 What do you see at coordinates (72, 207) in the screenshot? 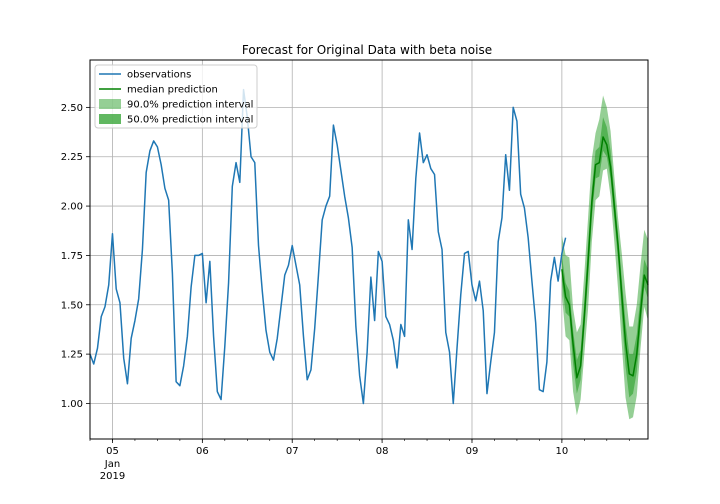
I see `y-tick-label: 2.00` at bounding box center [72, 207].